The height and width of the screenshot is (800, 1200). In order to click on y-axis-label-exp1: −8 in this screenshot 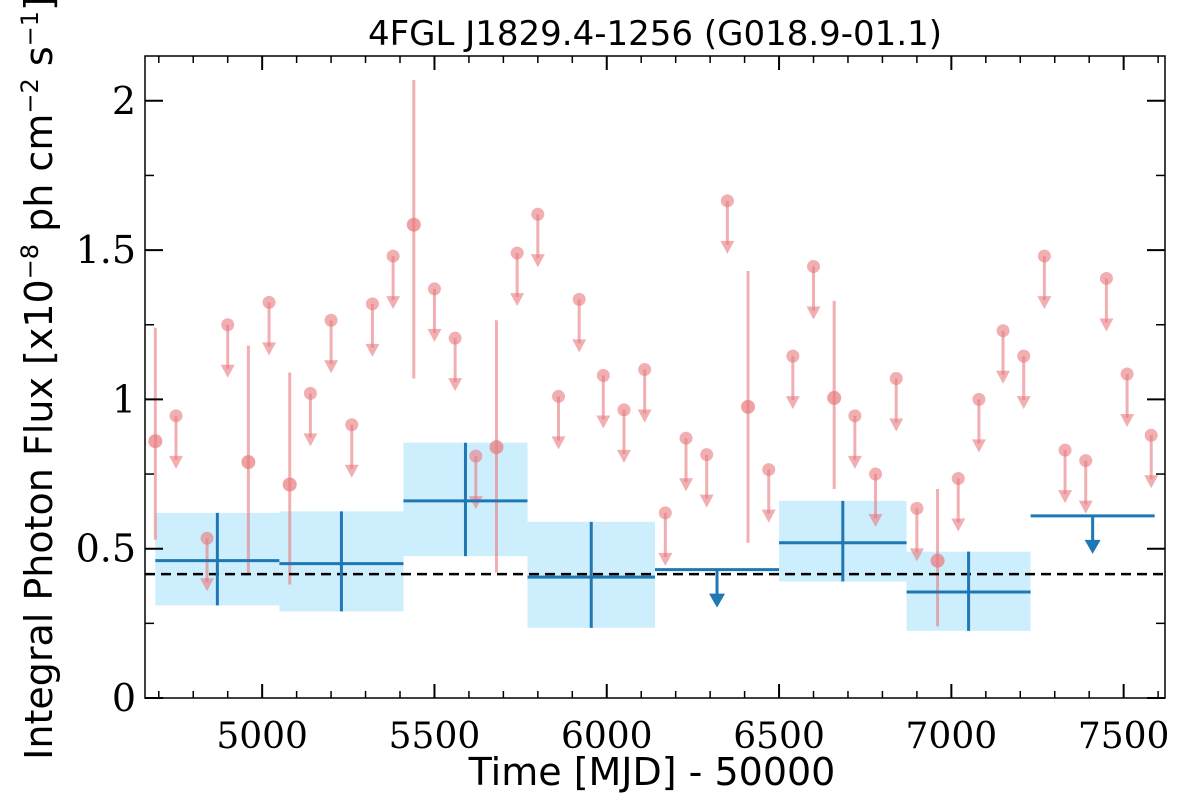, I will do `click(30, 261)`.